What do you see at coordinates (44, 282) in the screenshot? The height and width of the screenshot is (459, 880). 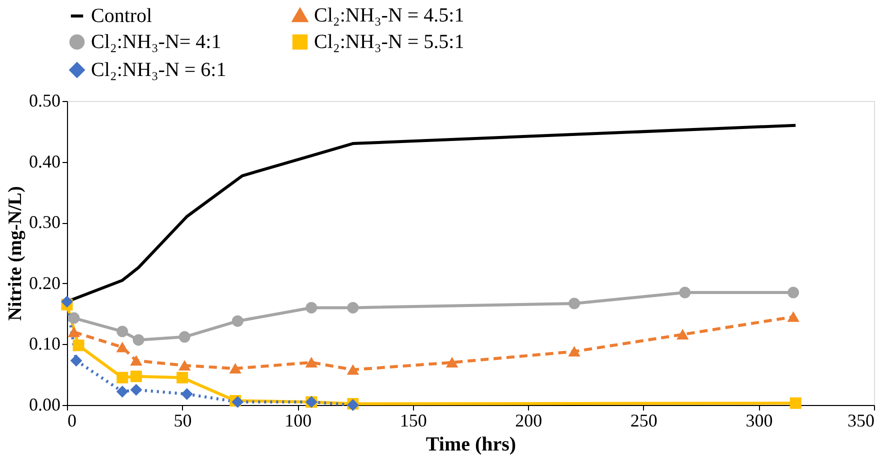 I see `y-tick-label: 0.20` at bounding box center [44, 282].